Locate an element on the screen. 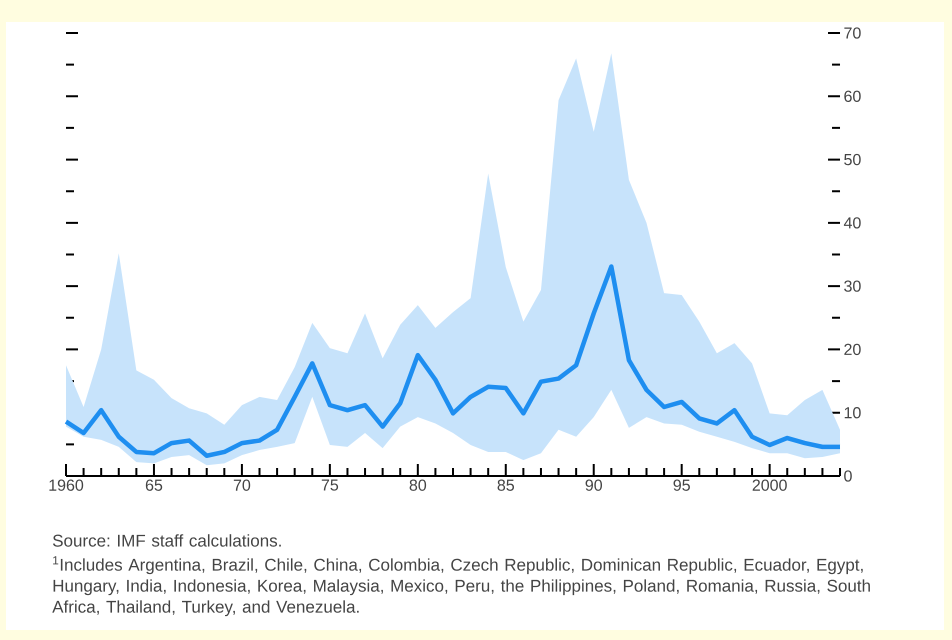  x-tick-label: 80 is located at coordinates (418, 485).